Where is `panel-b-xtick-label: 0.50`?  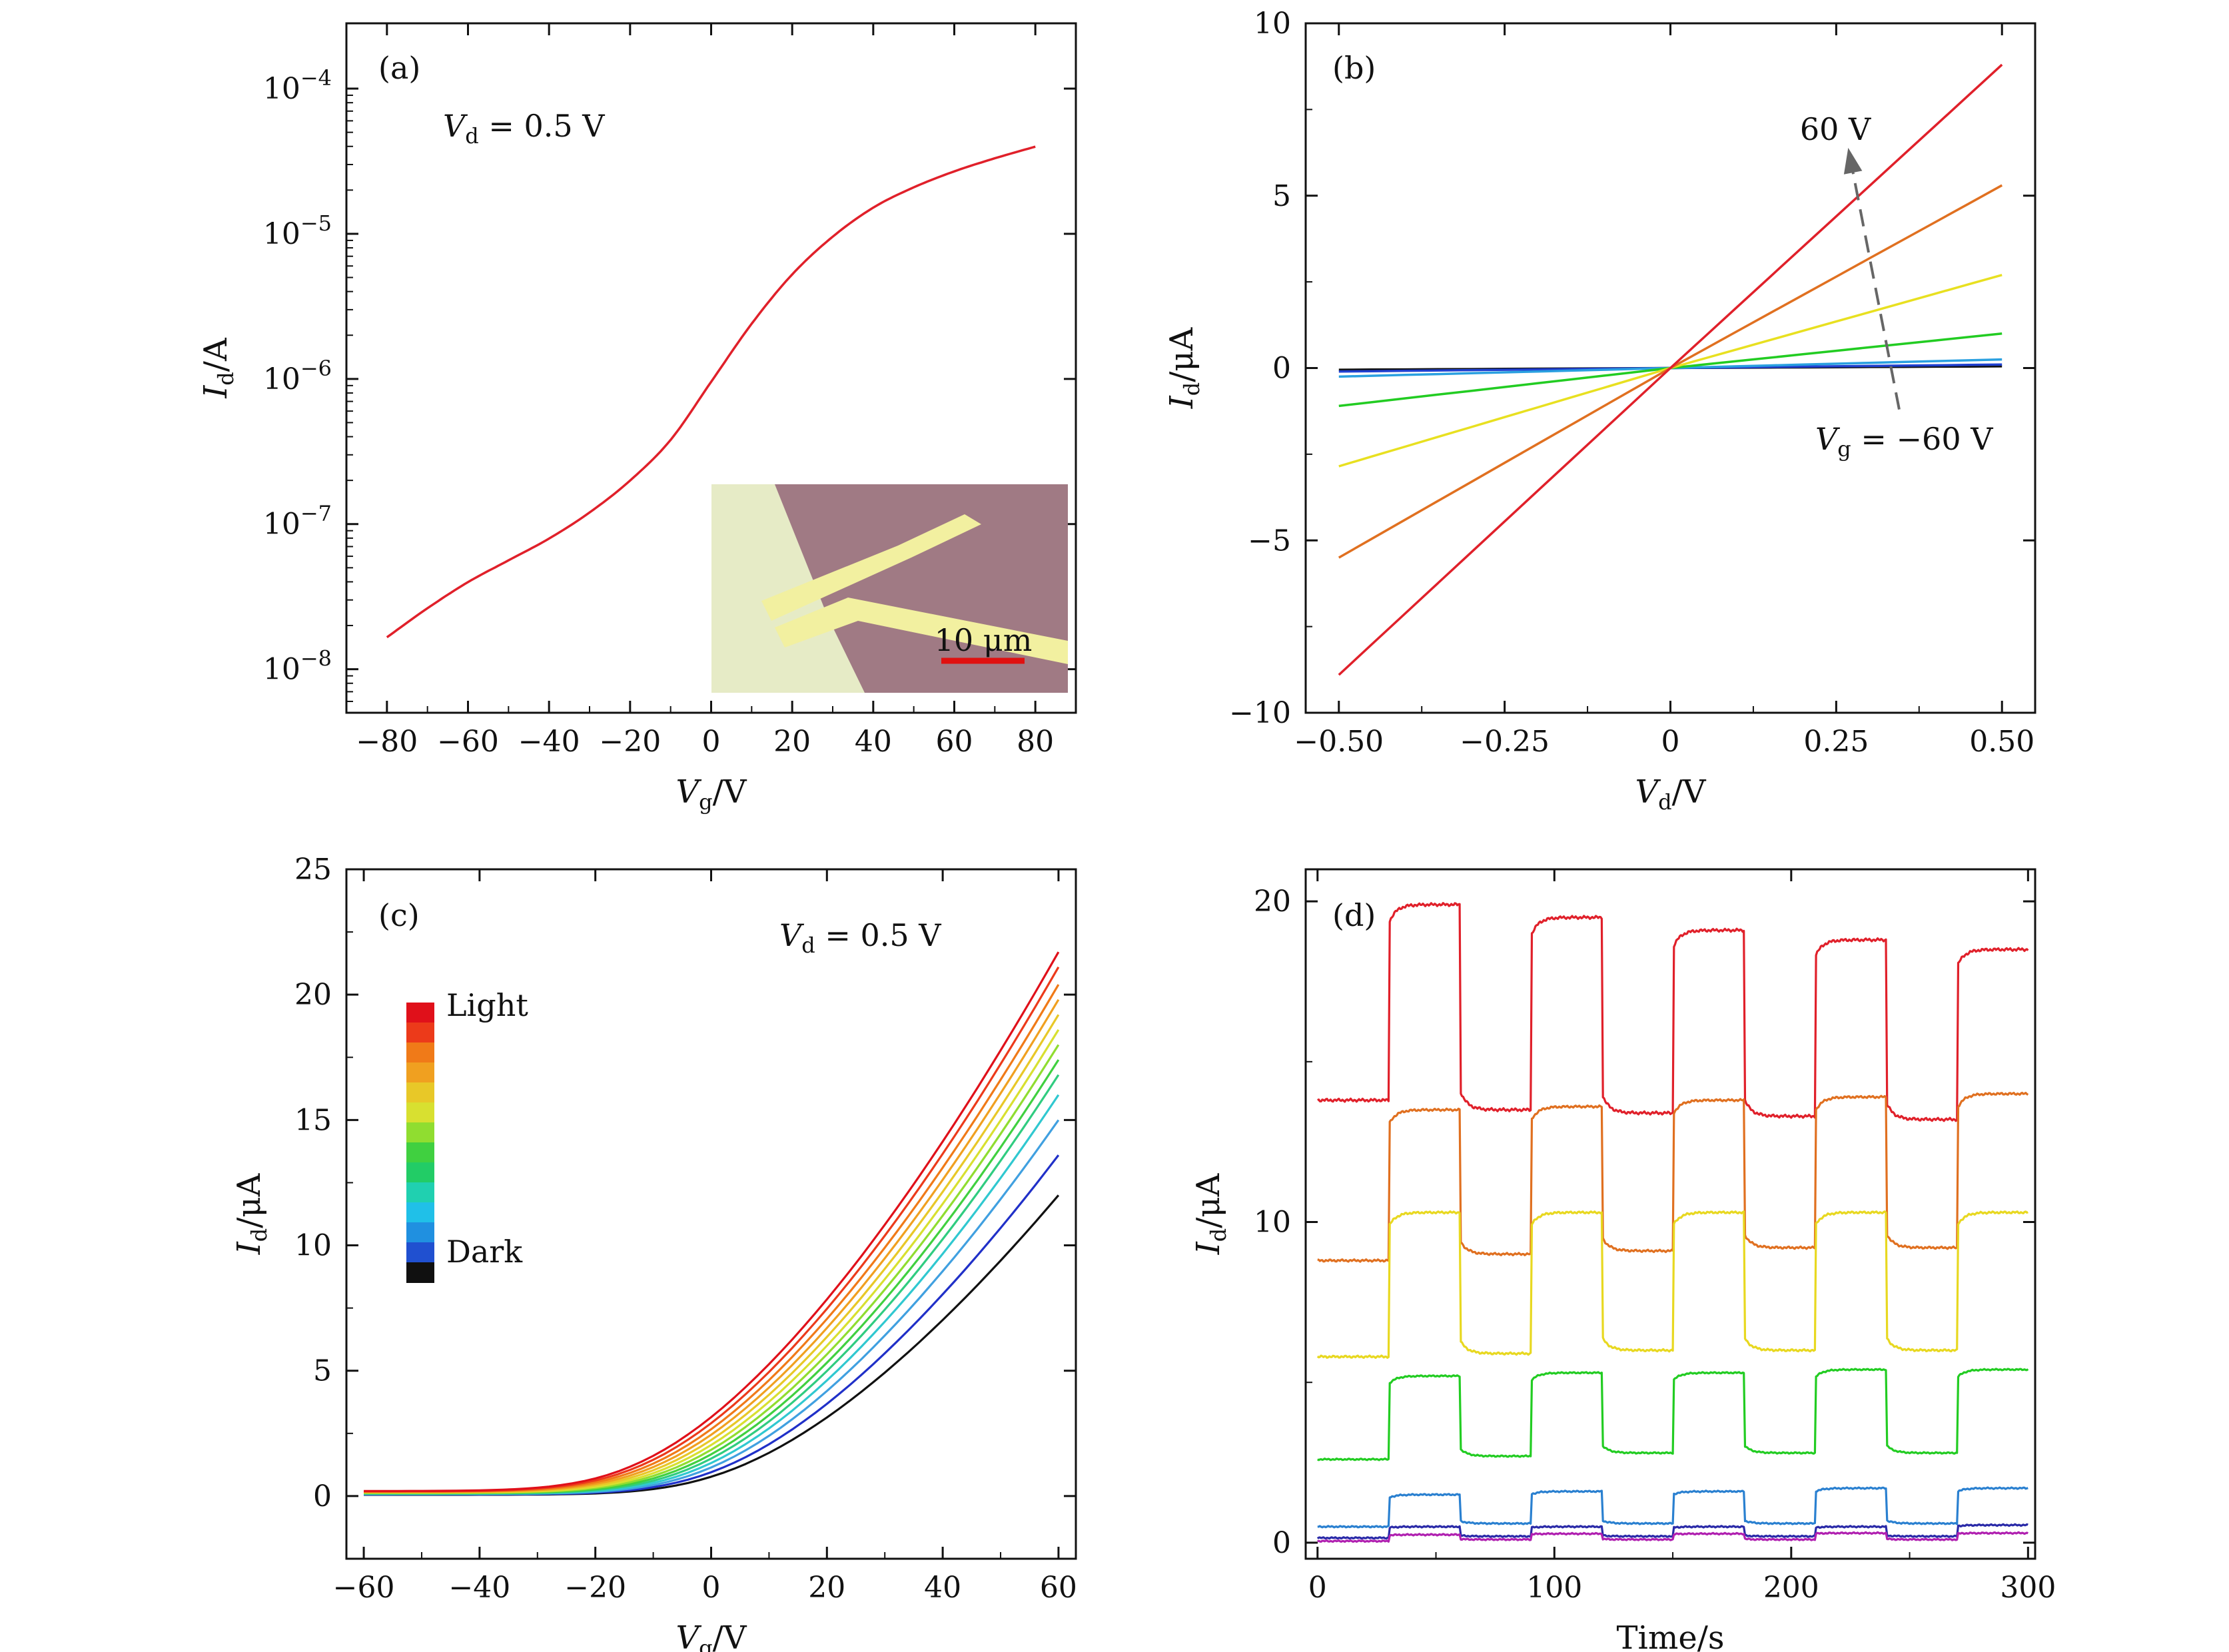
panel-b-xtick-label: 0.50 is located at coordinates (2001, 742).